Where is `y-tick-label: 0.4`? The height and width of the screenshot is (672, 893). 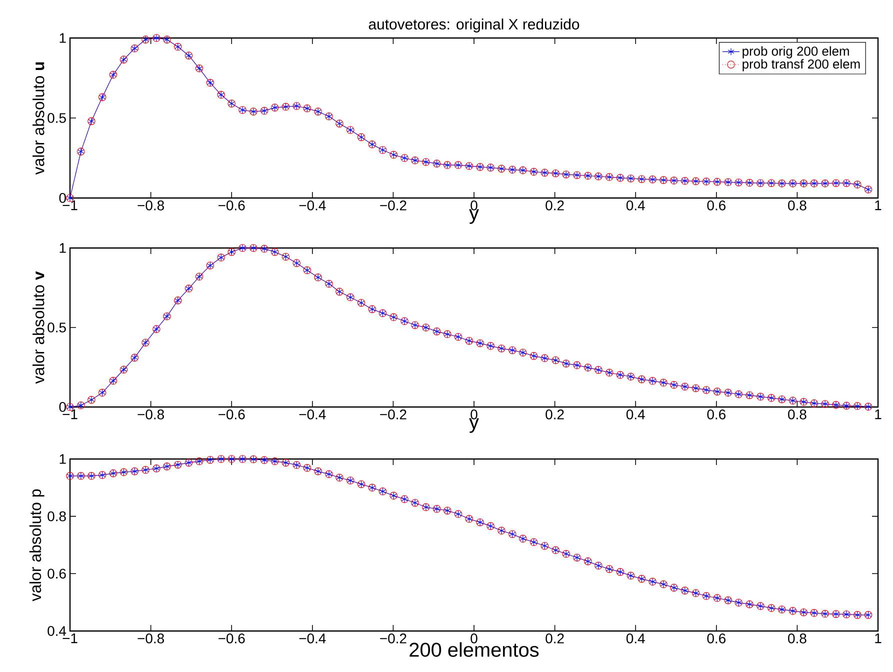
y-tick-label: 0.4 is located at coordinates (57, 631).